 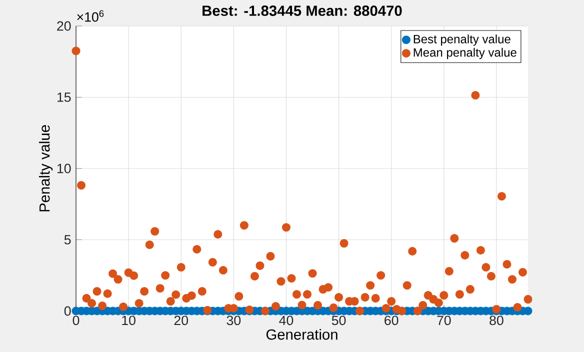 What do you see at coordinates (67, 239) in the screenshot?
I see `y-tick-label: 5` at bounding box center [67, 239].